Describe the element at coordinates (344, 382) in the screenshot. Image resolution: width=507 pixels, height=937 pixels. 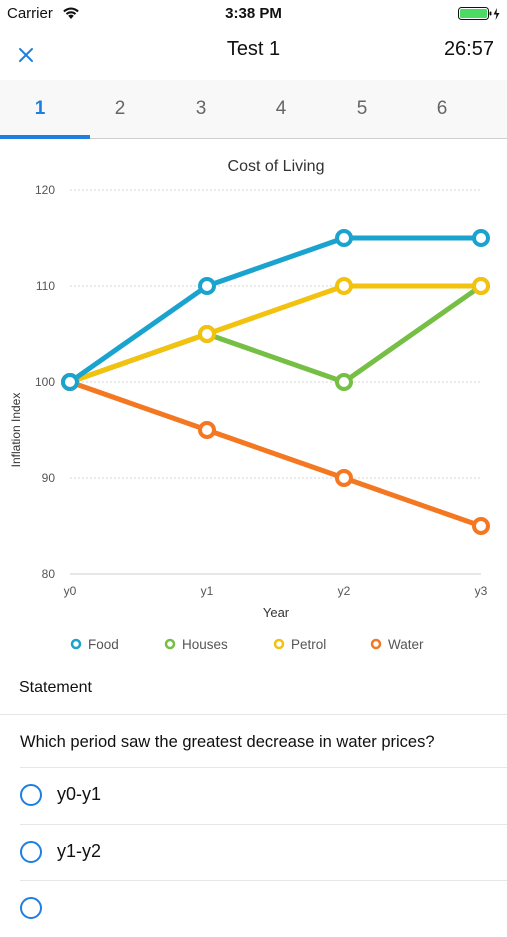
I see `data-point-houses` at that location.